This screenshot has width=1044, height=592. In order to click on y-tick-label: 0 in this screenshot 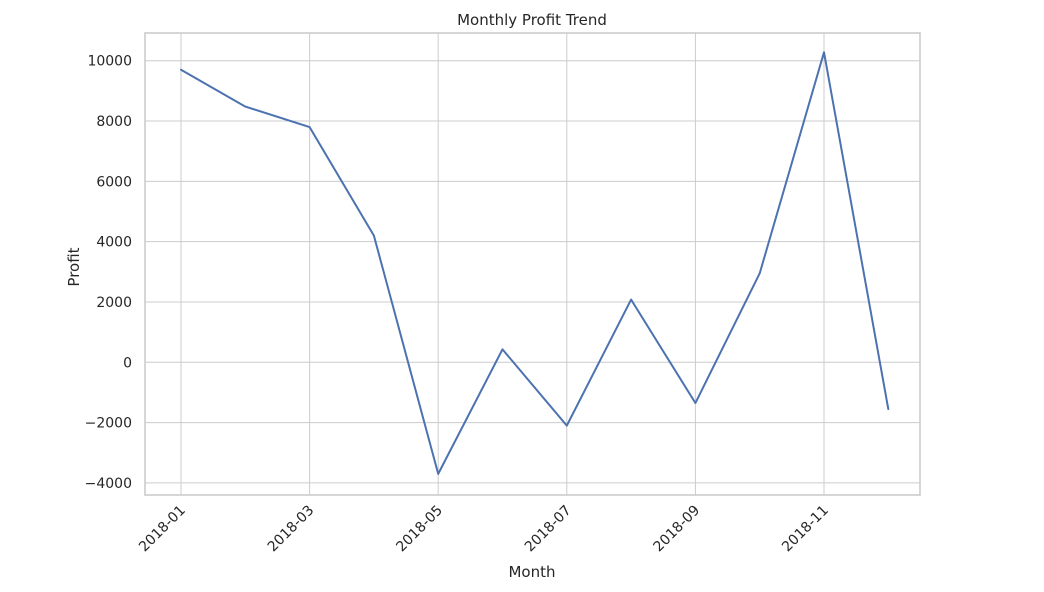, I will do `click(127, 363)`.